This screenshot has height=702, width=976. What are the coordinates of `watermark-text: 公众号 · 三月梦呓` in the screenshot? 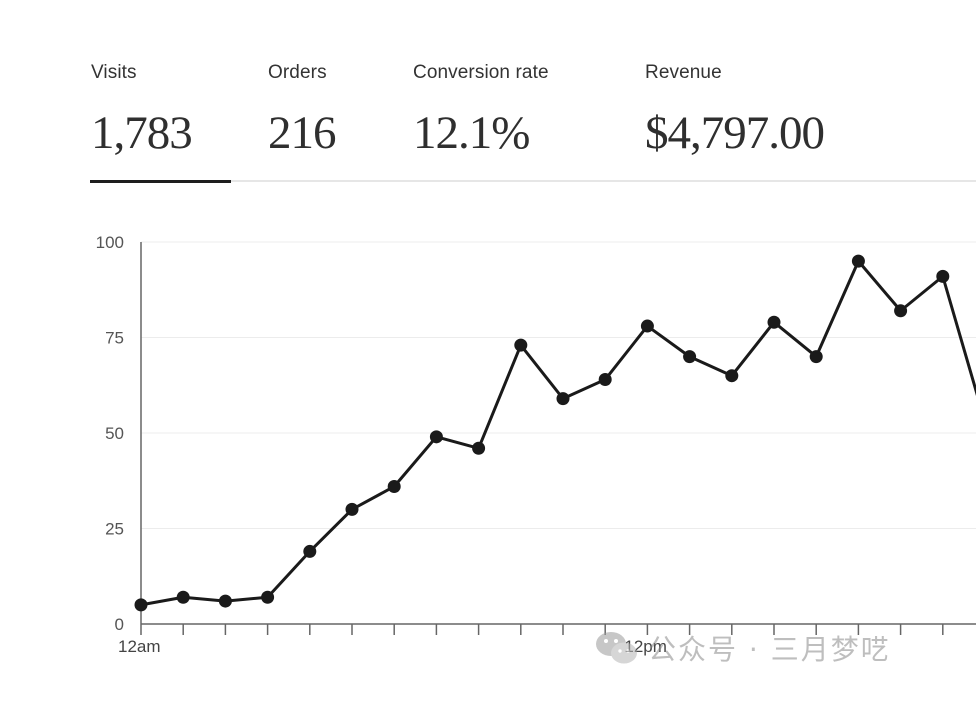 It's located at (769, 649).